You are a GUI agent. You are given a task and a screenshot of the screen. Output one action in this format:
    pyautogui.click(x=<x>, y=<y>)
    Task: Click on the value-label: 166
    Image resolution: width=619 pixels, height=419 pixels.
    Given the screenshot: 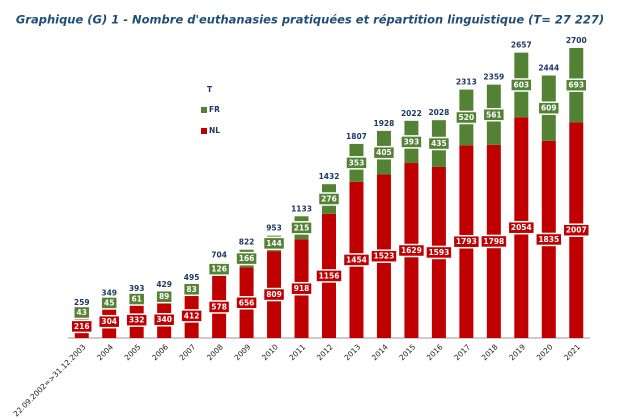 What is the action you would take?
    pyautogui.click(x=247, y=258)
    